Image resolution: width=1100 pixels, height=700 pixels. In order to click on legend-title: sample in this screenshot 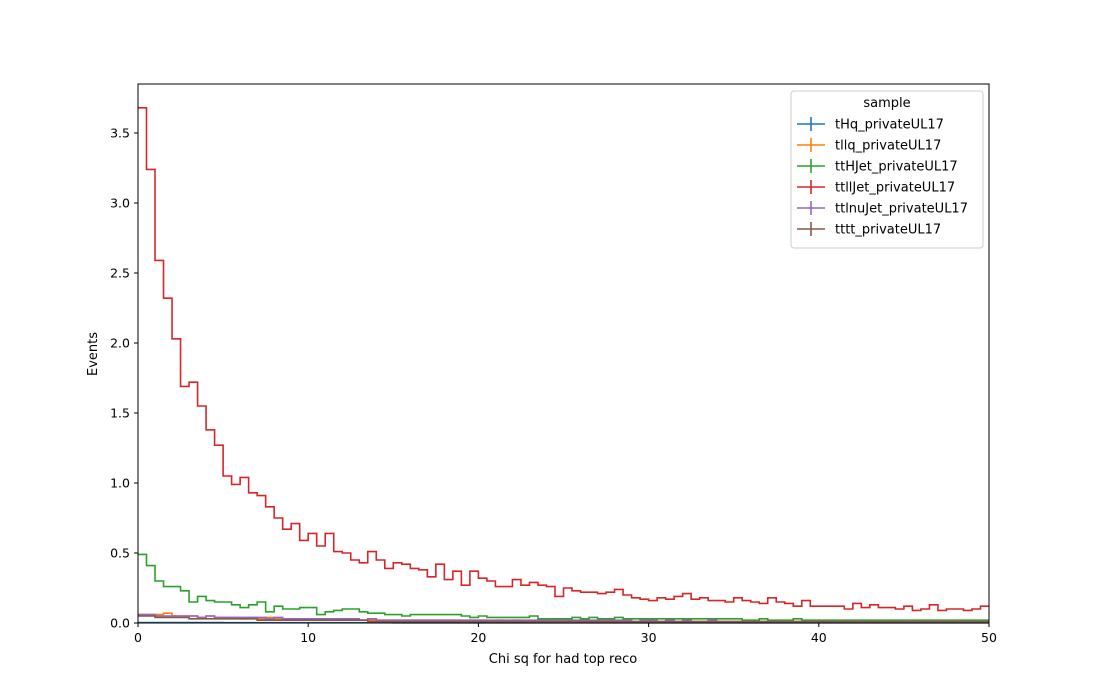, I will do `click(886, 103)`.